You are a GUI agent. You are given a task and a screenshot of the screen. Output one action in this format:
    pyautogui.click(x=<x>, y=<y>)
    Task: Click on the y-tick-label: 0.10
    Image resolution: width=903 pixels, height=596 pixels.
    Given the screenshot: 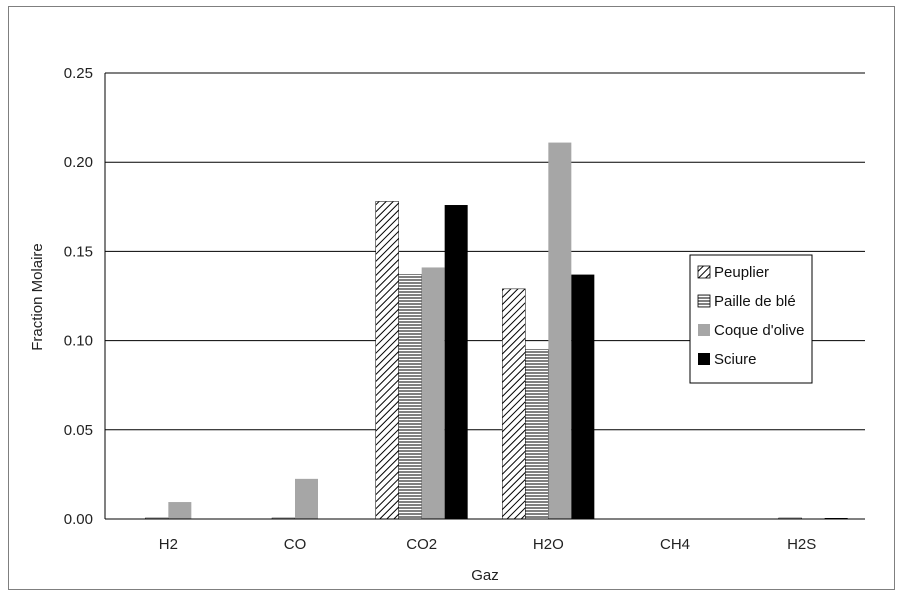 What is the action you would take?
    pyautogui.click(x=78, y=341)
    